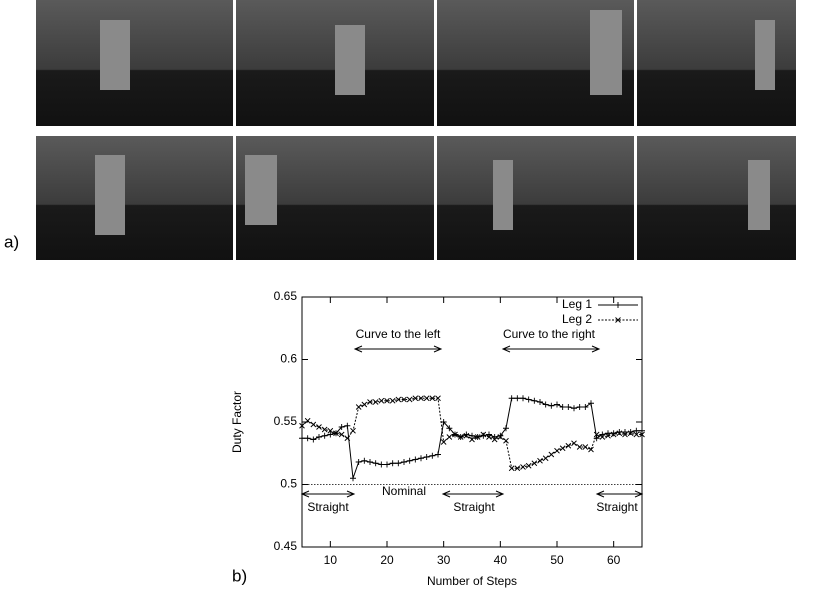 This screenshot has height=600, width=828. I want to click on y-tick-label: 0.55, so click(286, 421).